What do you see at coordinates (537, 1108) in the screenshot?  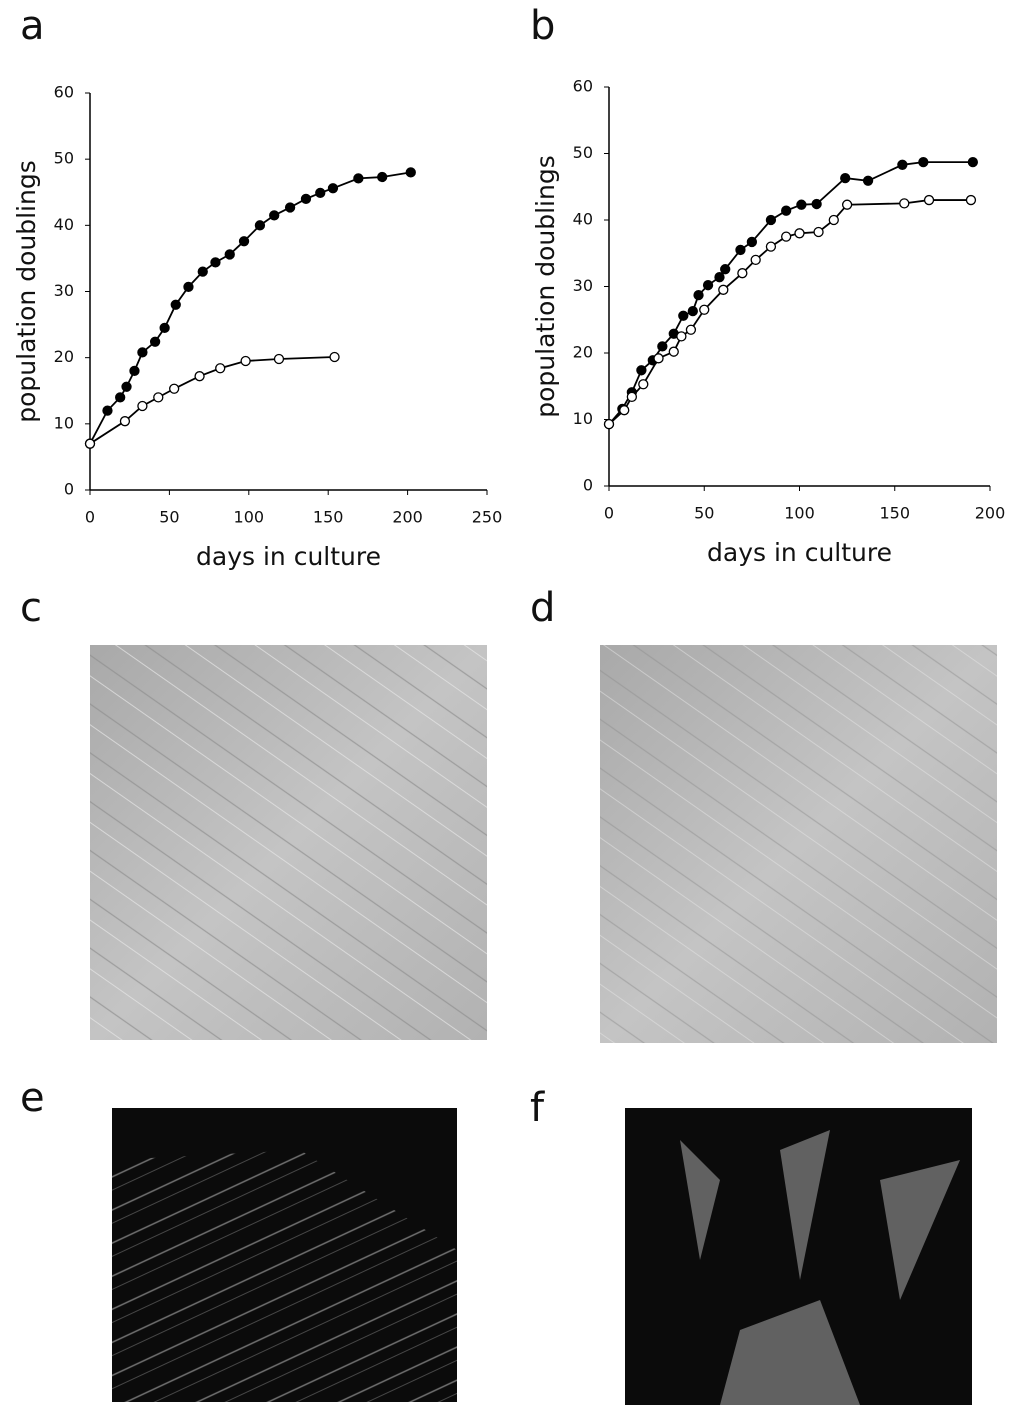 I see `panel-label: f` at bounding box center [537, 1108].